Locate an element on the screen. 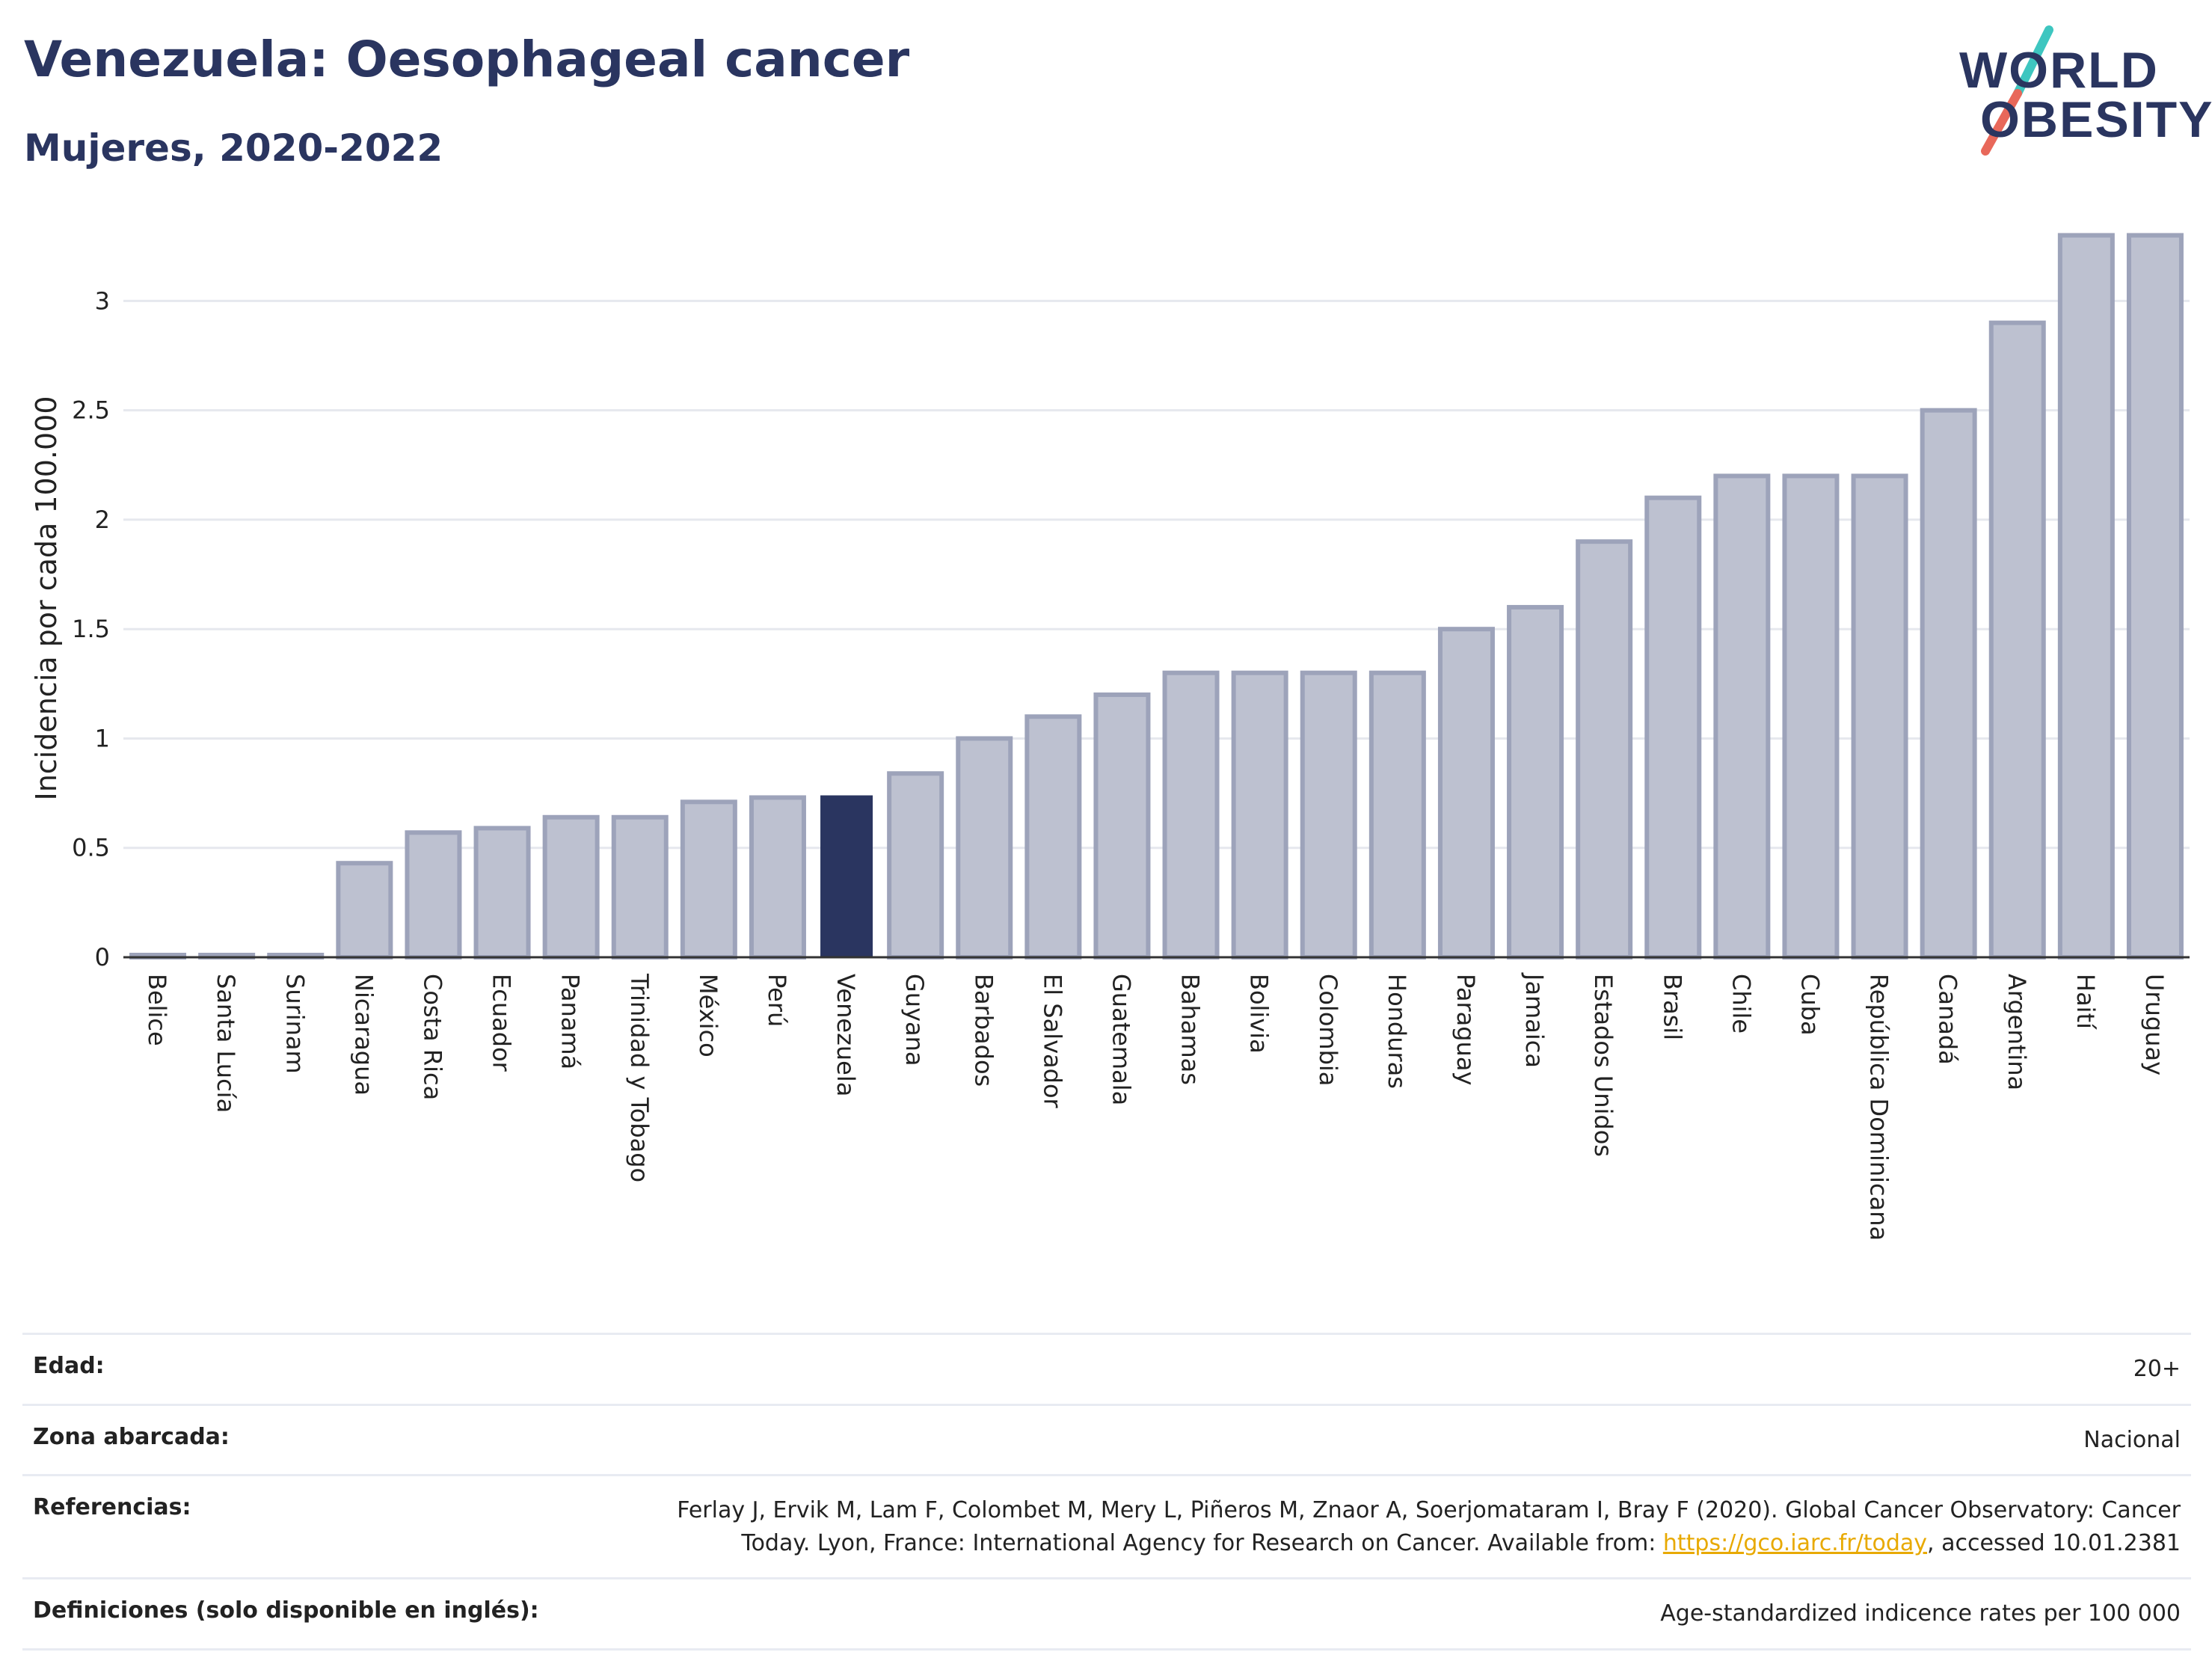 This screenshot has width=2212, height=1655. x-tick-label-brasil: Brasil is located at coordinates (1672, 1007).